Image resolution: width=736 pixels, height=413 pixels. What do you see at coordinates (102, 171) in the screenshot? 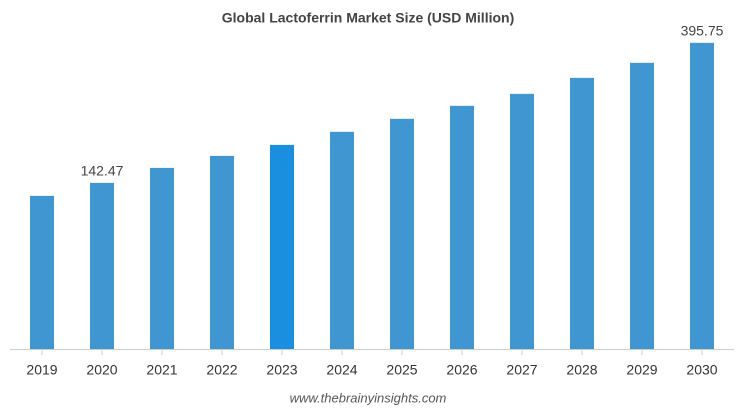
I see `value-label: 142.47` at bounding box center [102, 171].